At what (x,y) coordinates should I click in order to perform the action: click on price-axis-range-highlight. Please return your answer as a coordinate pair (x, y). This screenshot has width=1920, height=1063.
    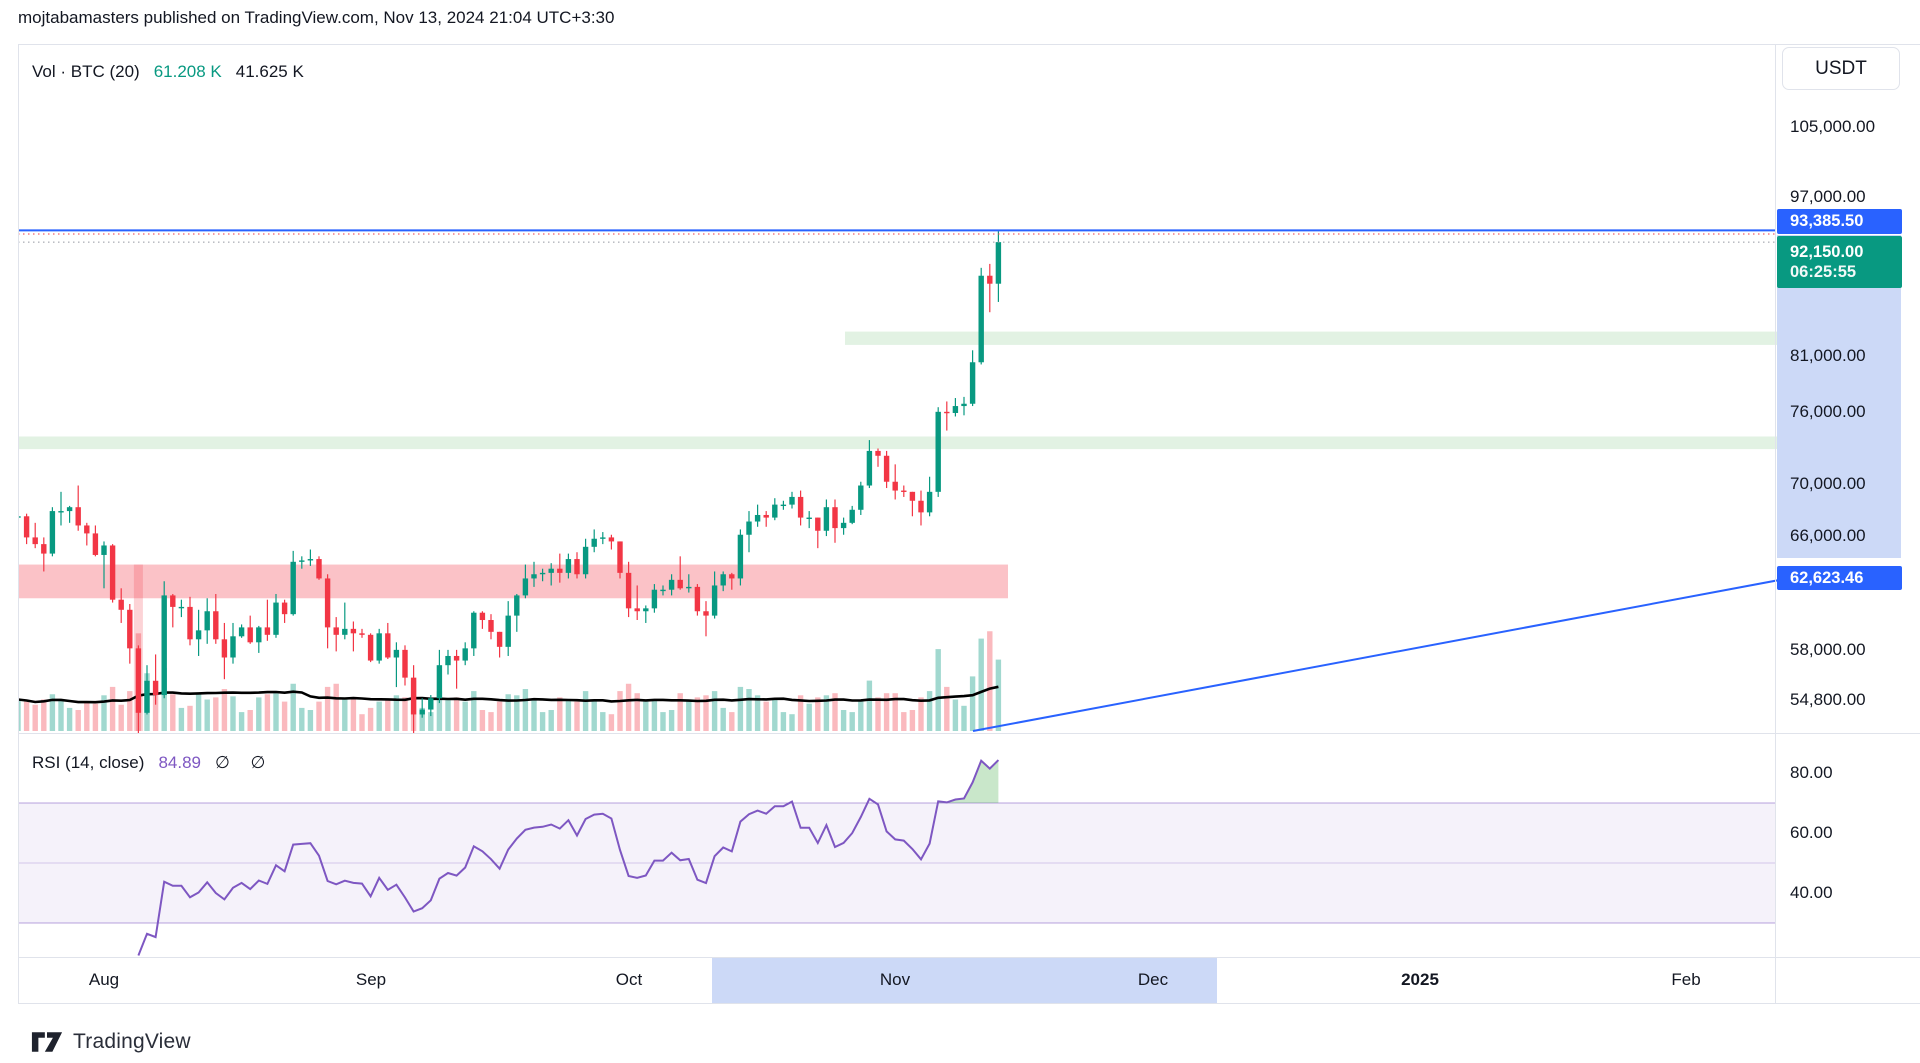
    Looking at the image, I should click on (1839, 396).